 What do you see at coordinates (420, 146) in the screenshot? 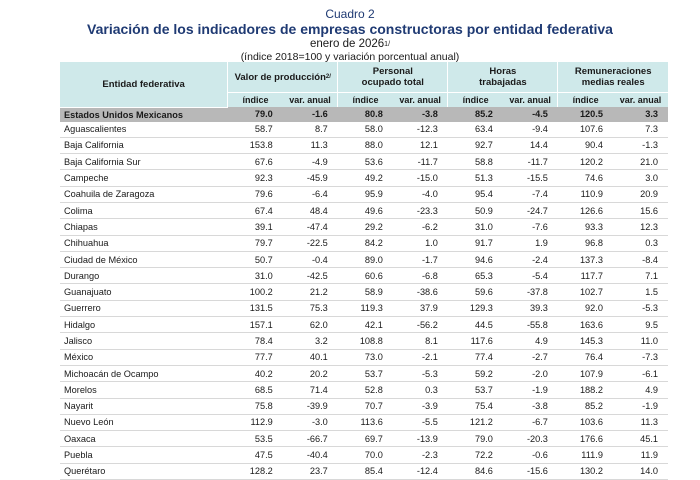
I see `cell-value: 12.1` at bounding box center [420, 146].